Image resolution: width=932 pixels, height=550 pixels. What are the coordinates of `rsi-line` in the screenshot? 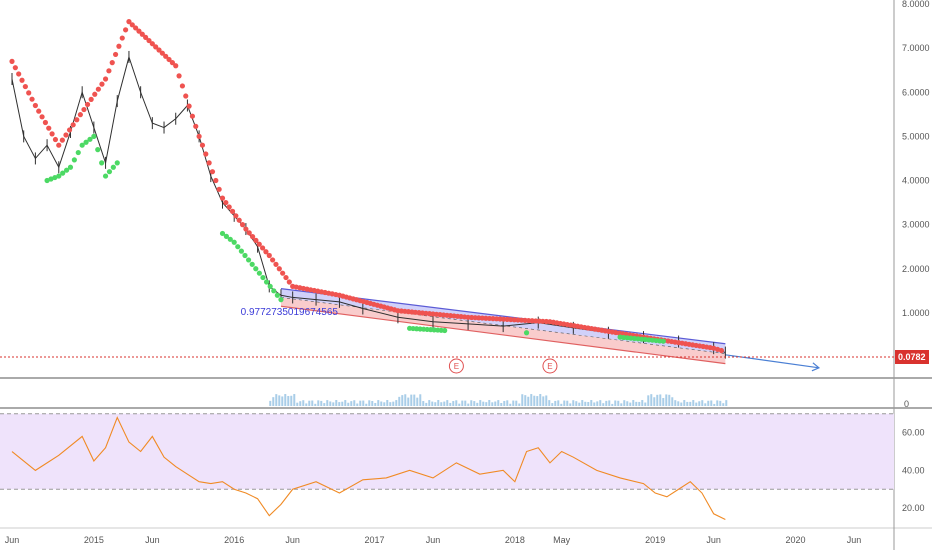 It's located at (368, 468).